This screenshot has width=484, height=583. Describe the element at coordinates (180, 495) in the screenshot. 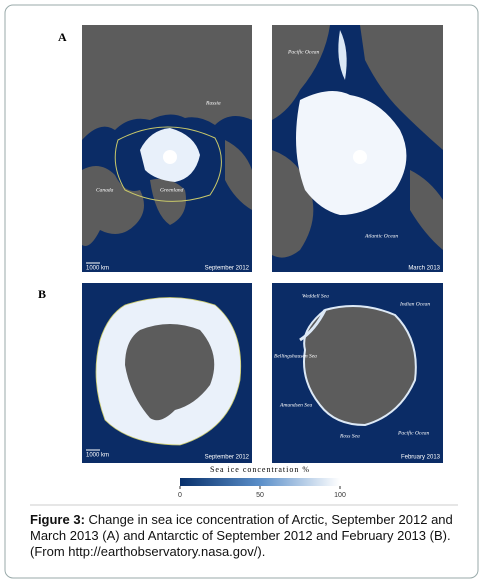

I see `colorbar-tick-label: 0` at that location.